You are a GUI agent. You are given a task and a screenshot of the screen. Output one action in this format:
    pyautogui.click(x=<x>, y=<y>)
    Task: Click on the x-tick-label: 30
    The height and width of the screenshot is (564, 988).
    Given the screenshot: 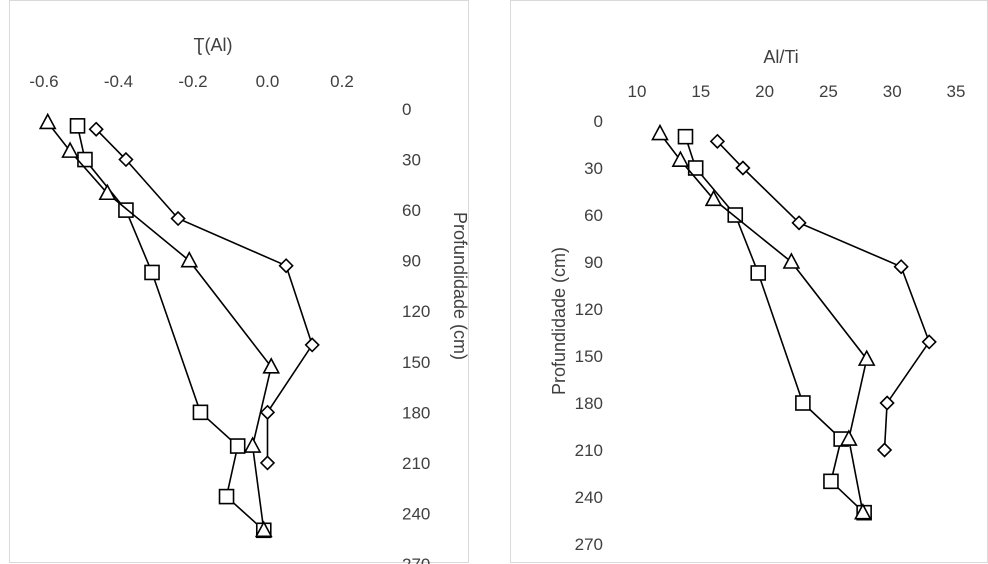 What is the action you would take?
    pyautogui.click(x=892, y=91)
    